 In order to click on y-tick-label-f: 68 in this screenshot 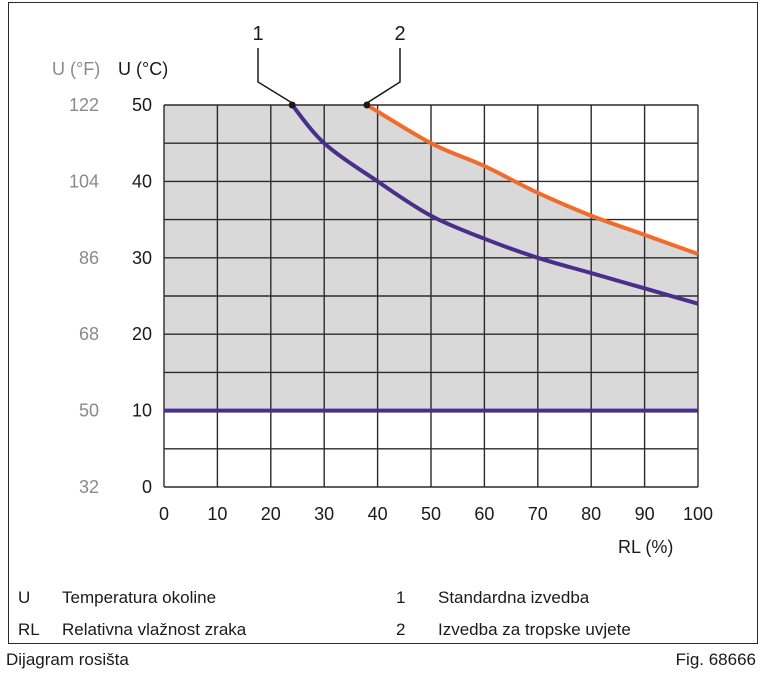, I will do `click(89, 334)`.